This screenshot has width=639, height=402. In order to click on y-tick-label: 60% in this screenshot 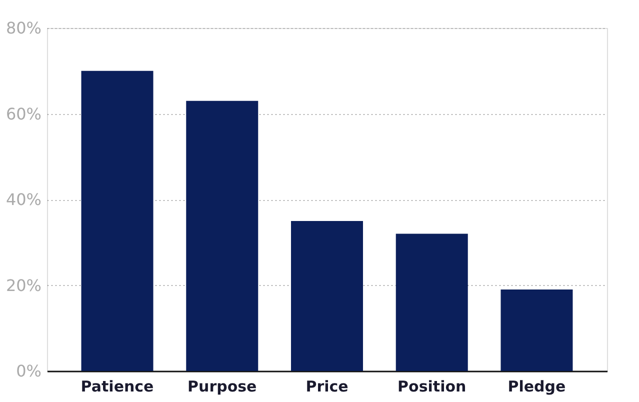, I will do `click(24, 114)`.